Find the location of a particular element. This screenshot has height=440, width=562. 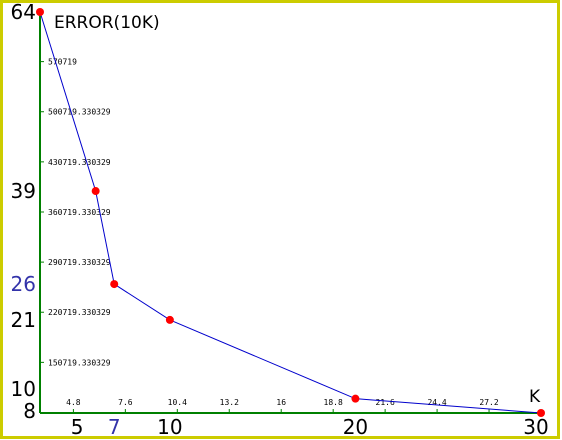

y-major-label-3: 21 is located at coordinates (23, 320).